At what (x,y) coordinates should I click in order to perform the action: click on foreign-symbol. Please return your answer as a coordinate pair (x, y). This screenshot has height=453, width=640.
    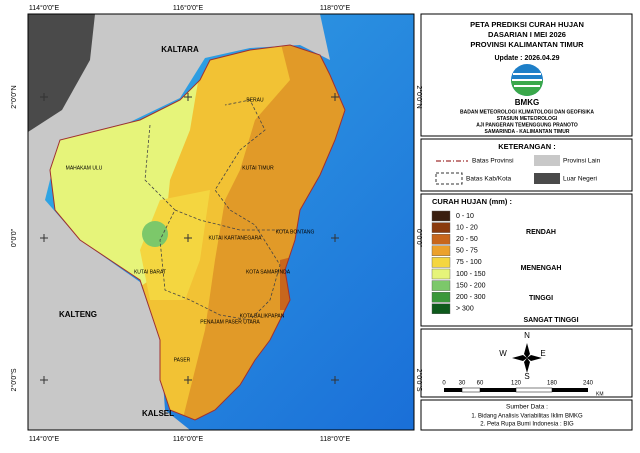
    Looking at the image, I should click on (547, 178).